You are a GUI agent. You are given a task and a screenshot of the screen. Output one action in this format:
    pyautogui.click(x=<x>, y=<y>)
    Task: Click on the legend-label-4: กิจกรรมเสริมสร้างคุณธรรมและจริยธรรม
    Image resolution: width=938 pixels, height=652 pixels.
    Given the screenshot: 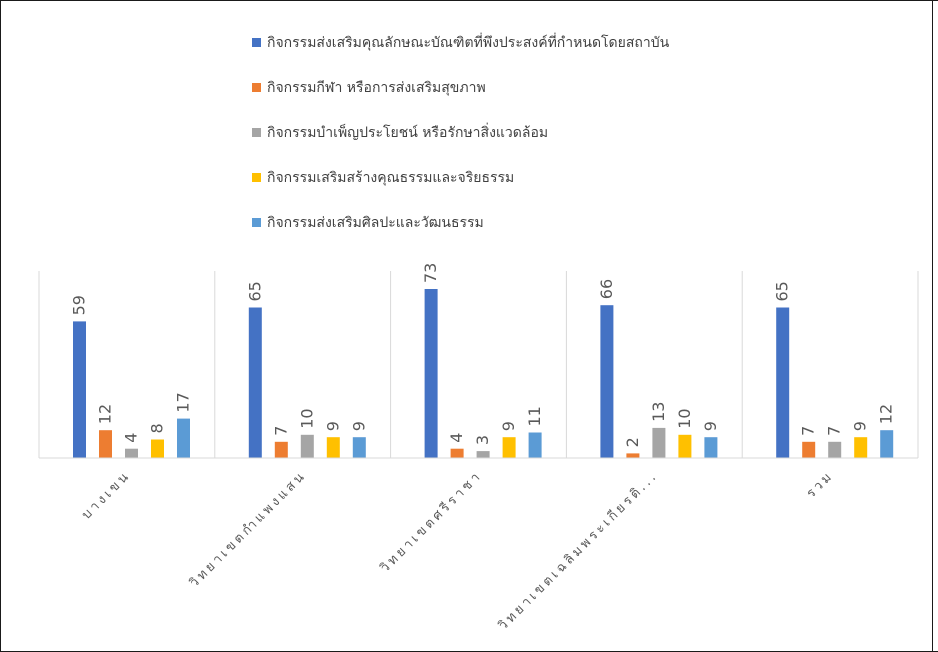 What is the action you would take?
    pyautogui.click(x=390, y=178)
    